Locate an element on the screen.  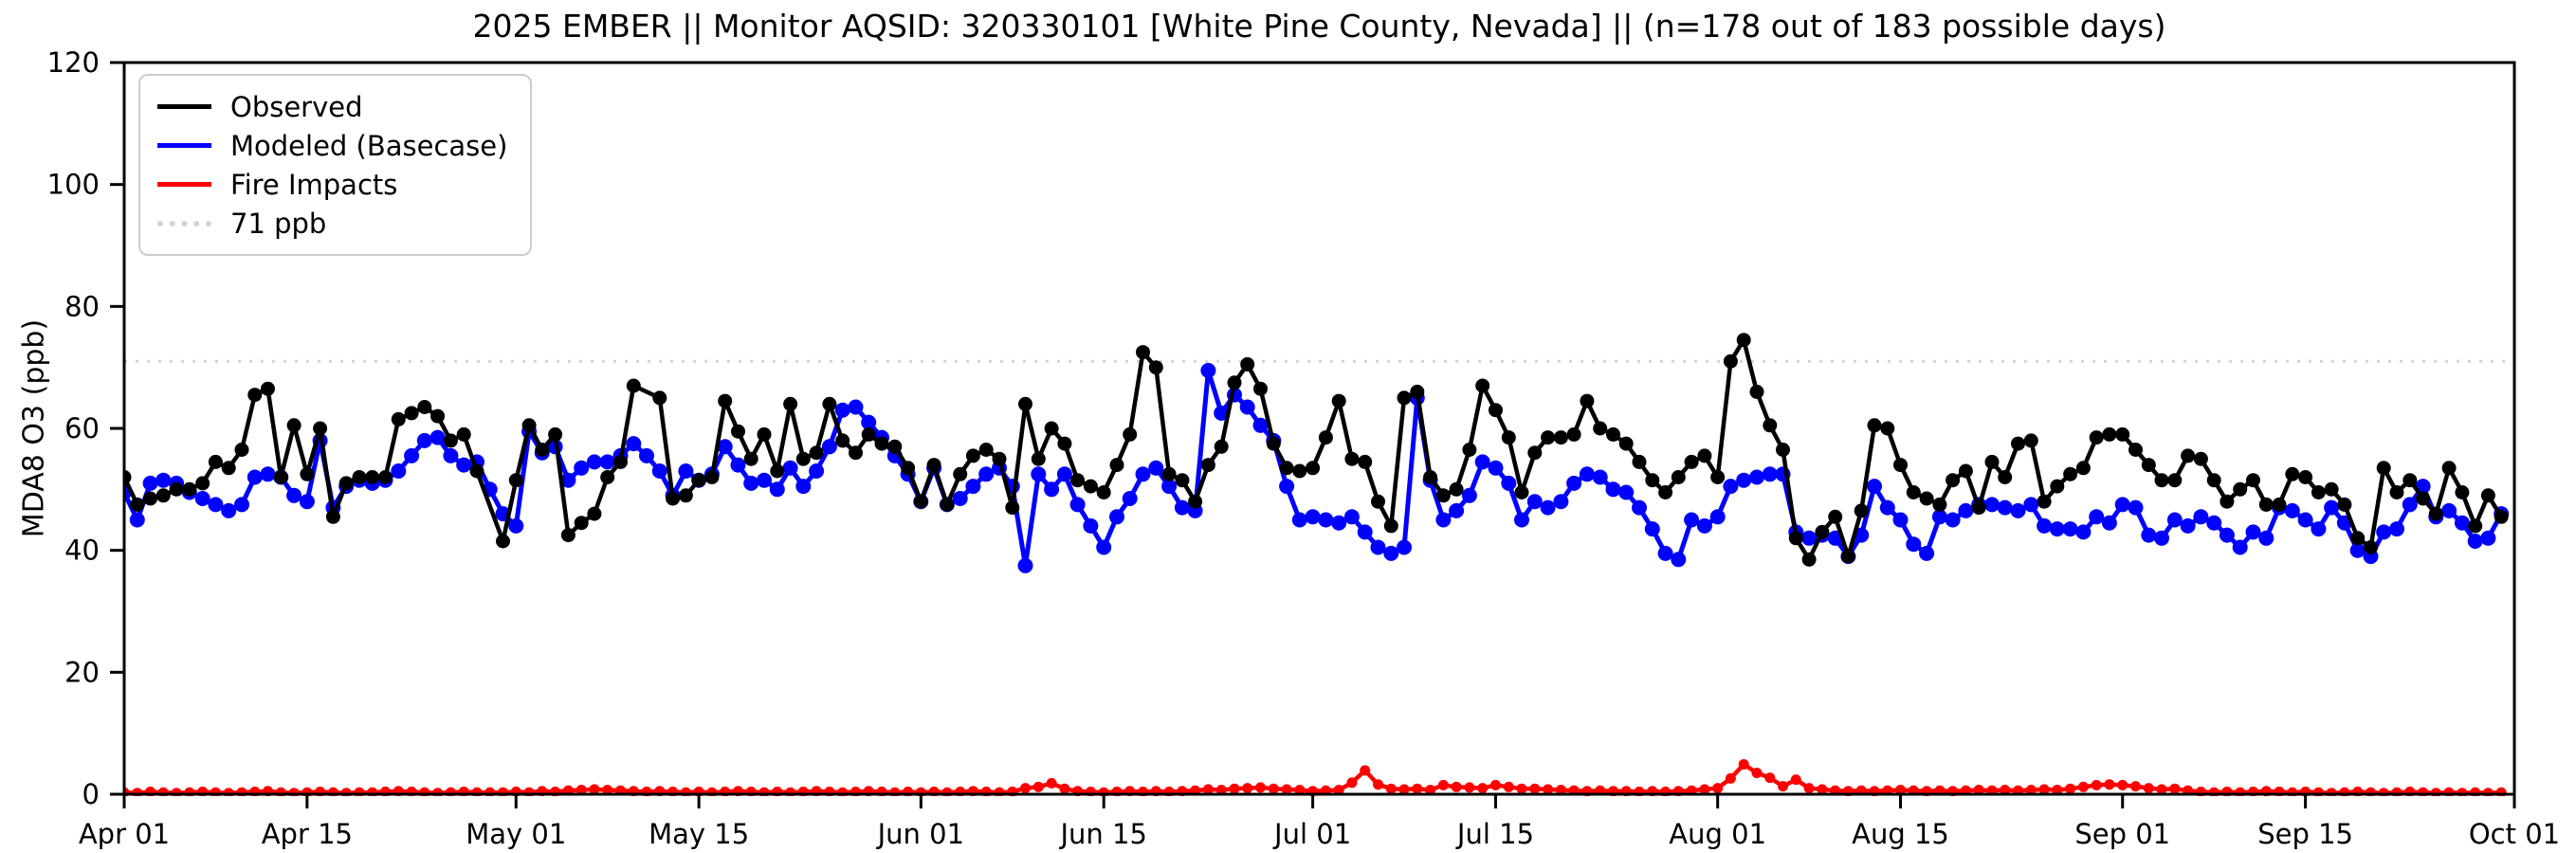
legend-label-fire-impacts: Fire Impacts is located at coordinates (314, 184).